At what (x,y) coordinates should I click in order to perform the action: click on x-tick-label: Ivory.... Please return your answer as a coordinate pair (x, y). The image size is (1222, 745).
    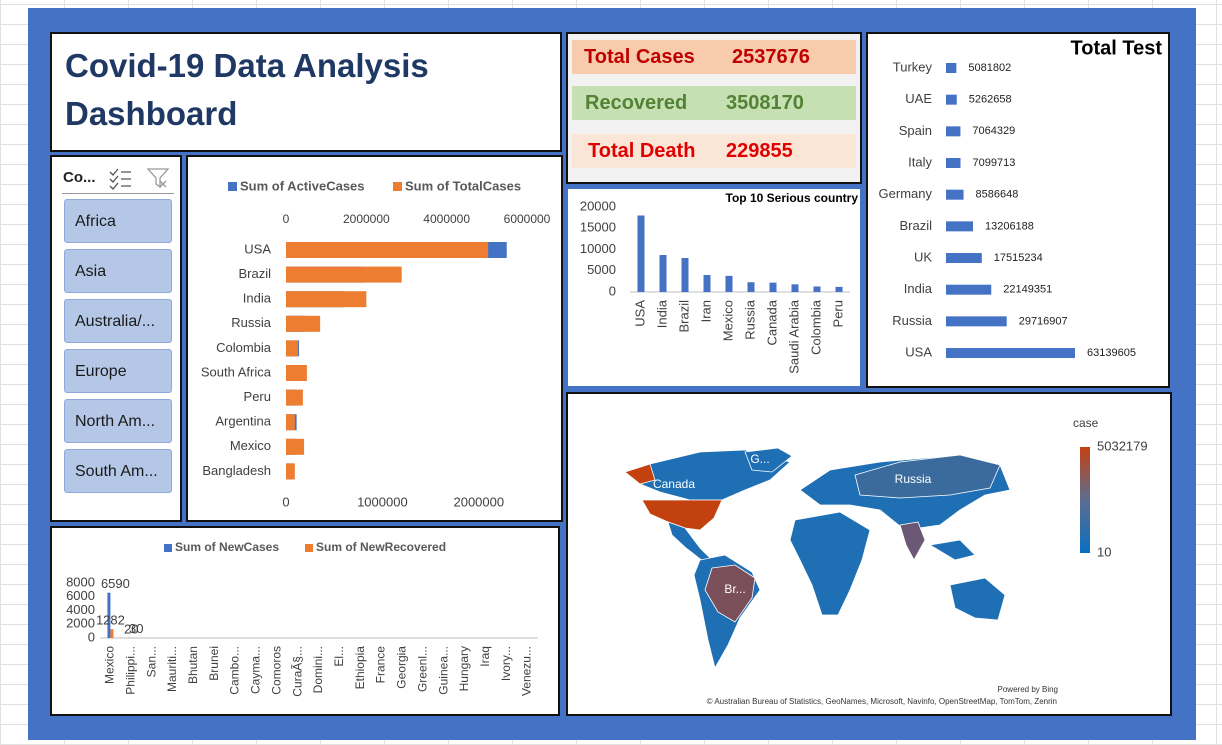
    Looking at the image, I should click on (506, 663).